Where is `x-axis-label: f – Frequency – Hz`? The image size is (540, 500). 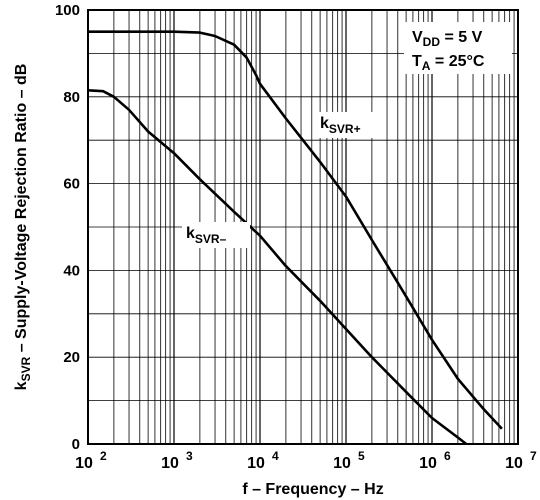 x-axis-label: f – Frequency – Hz is located at coordinates (312, 489).